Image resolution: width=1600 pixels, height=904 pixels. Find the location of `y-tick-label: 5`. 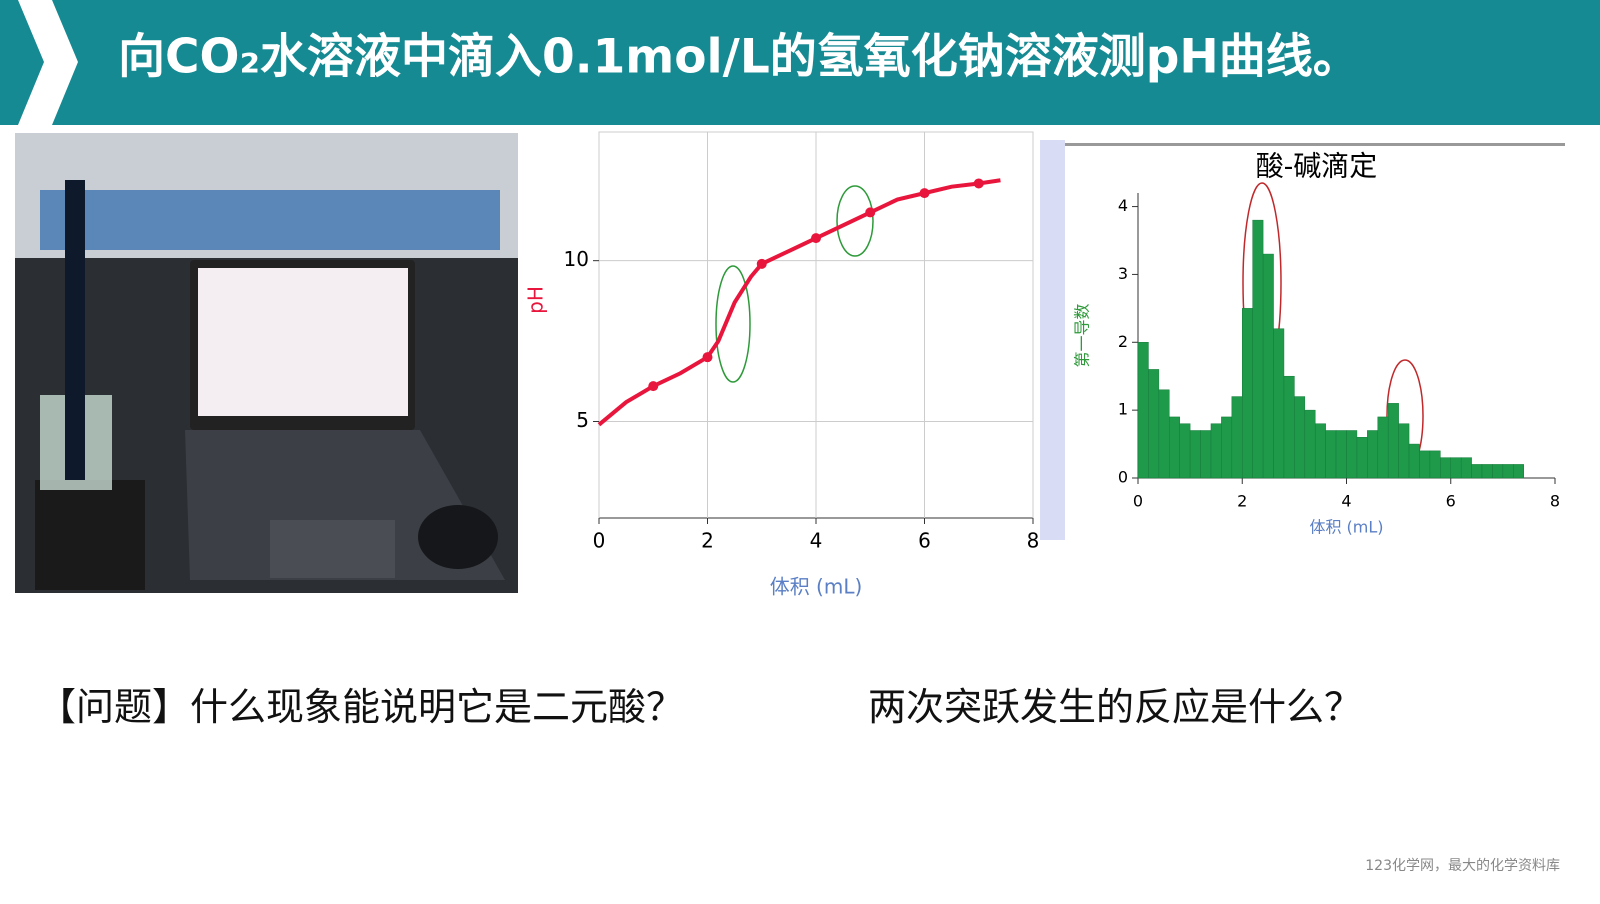

y-tick-label: 5 is located at coordinates (582, 420).